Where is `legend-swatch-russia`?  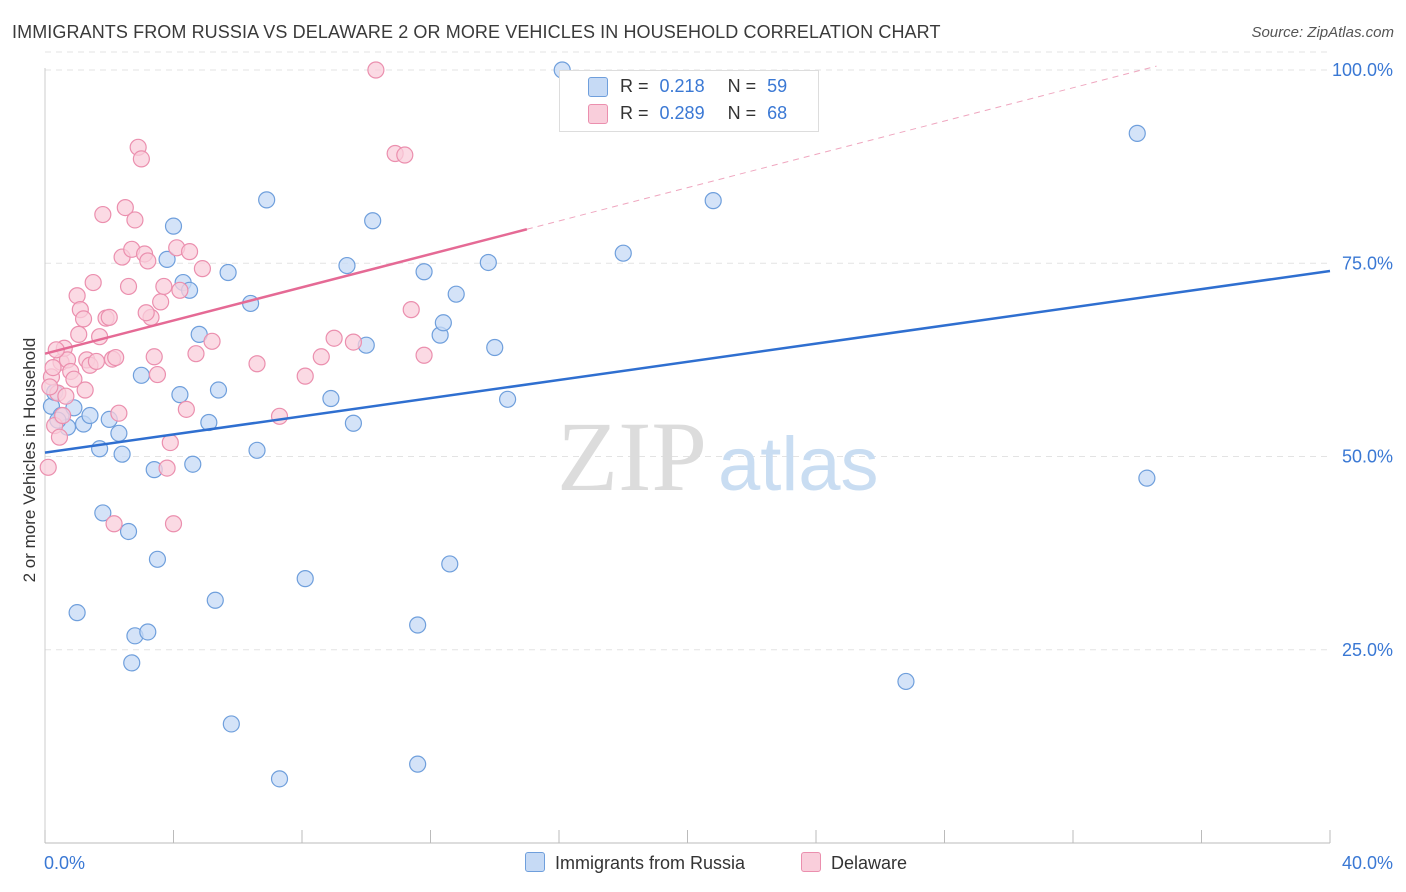
legend-swatch-russia is located at coordinates (598, 87).